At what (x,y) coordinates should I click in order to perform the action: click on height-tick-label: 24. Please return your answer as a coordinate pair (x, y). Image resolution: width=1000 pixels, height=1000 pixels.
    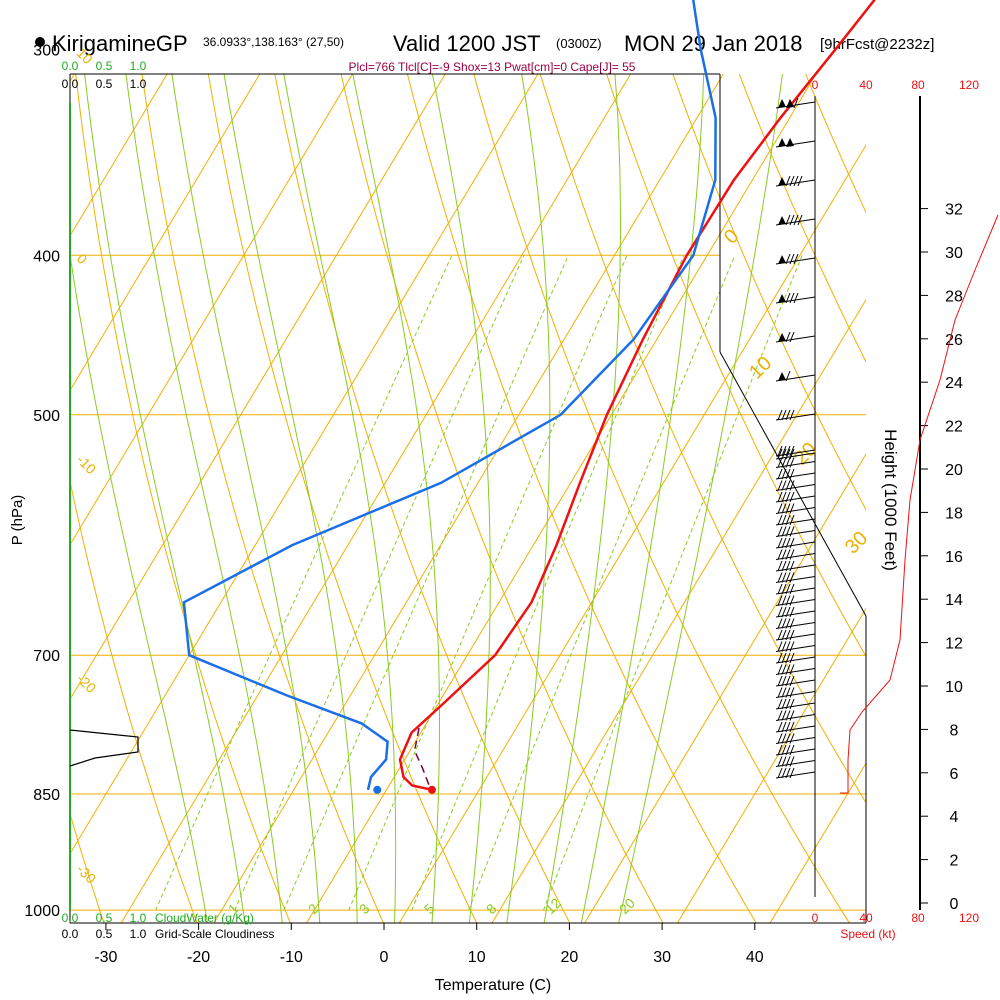
    Looking at the image, I should click on (954, 383).